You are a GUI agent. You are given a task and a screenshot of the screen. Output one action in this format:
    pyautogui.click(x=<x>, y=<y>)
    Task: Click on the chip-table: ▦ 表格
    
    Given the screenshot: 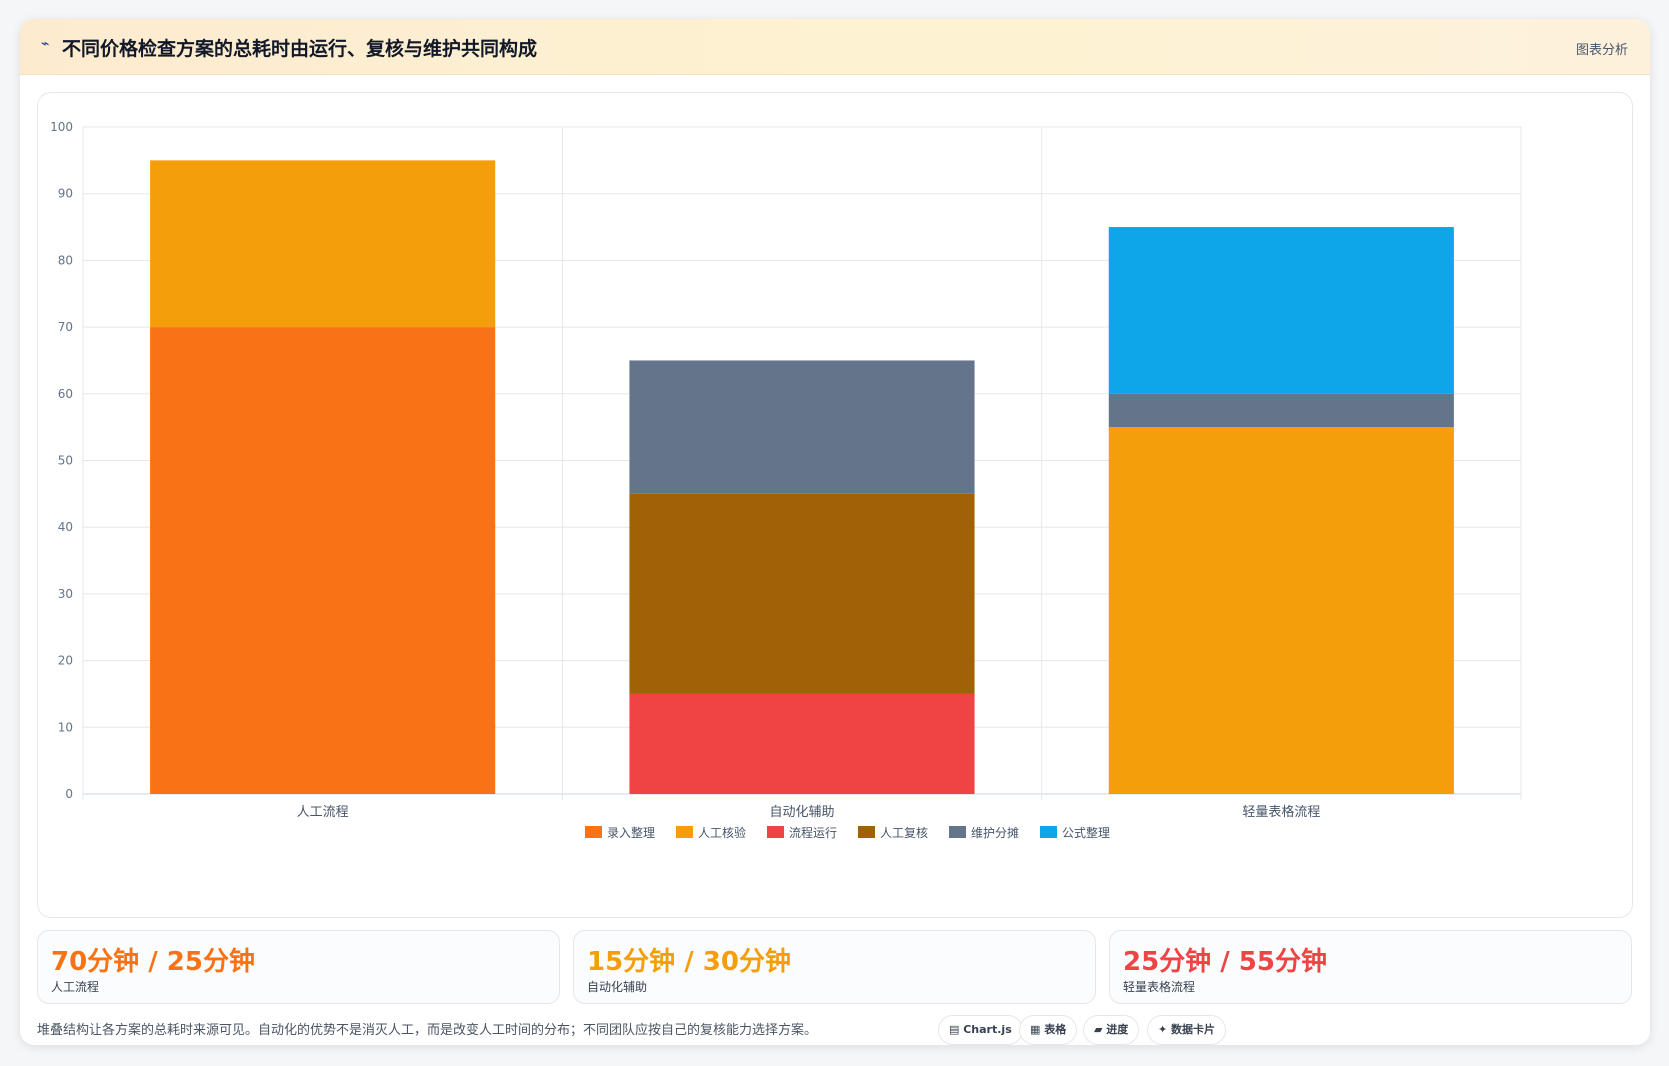 What is the action you would take?
    pyautogui.click(x=1048, y=1030)
    